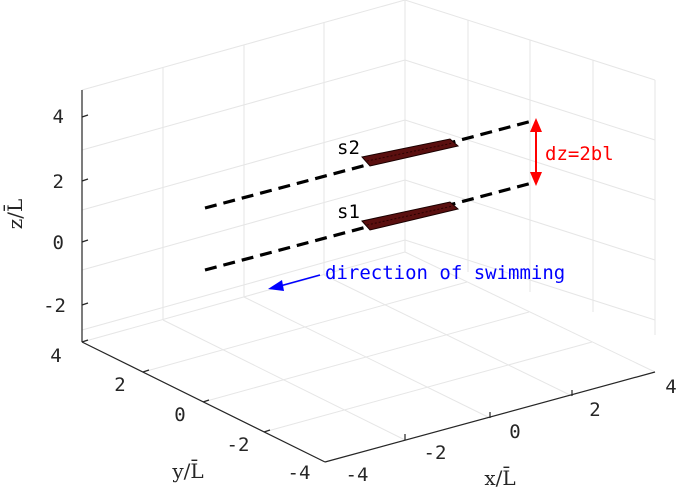  I want to click on x-tick-label: -2, so click(435, 453).